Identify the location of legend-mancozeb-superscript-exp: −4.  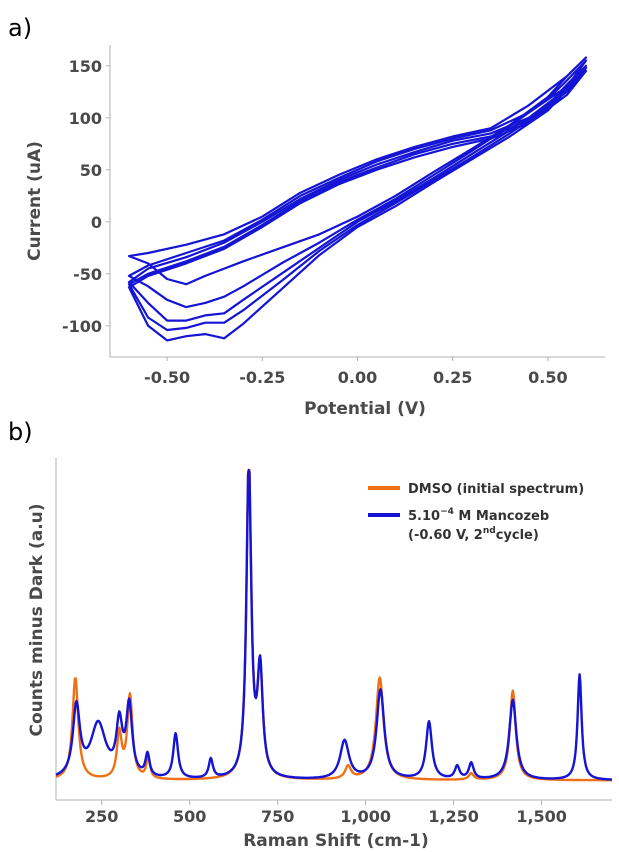
(447, 512).